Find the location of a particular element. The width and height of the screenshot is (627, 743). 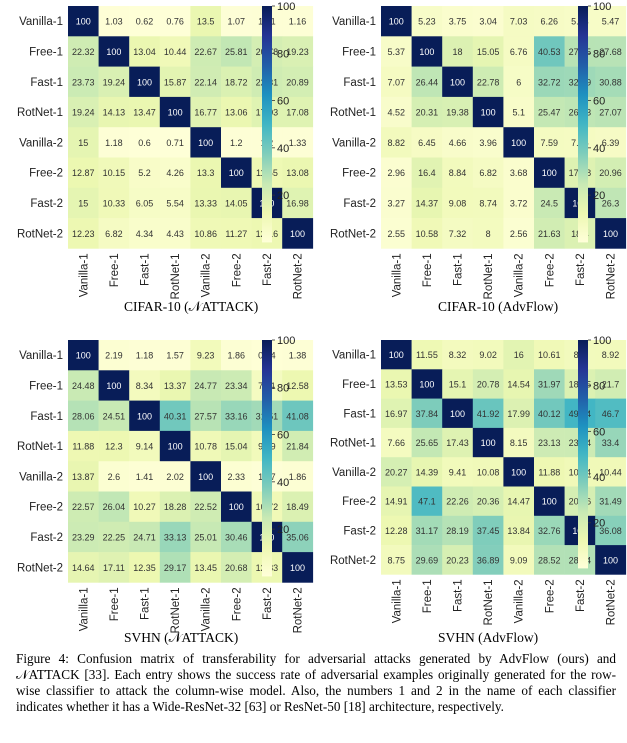

cell-label: 23.13 is located at coordinates (549, 443).